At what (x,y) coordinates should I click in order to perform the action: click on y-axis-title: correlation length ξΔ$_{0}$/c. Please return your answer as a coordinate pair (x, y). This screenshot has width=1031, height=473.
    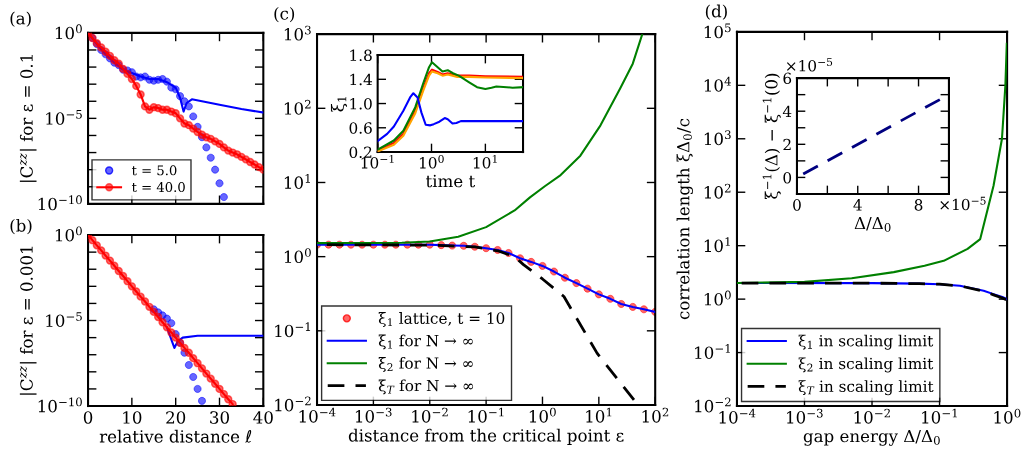
    Looking at the image, I should click on (684, 219).